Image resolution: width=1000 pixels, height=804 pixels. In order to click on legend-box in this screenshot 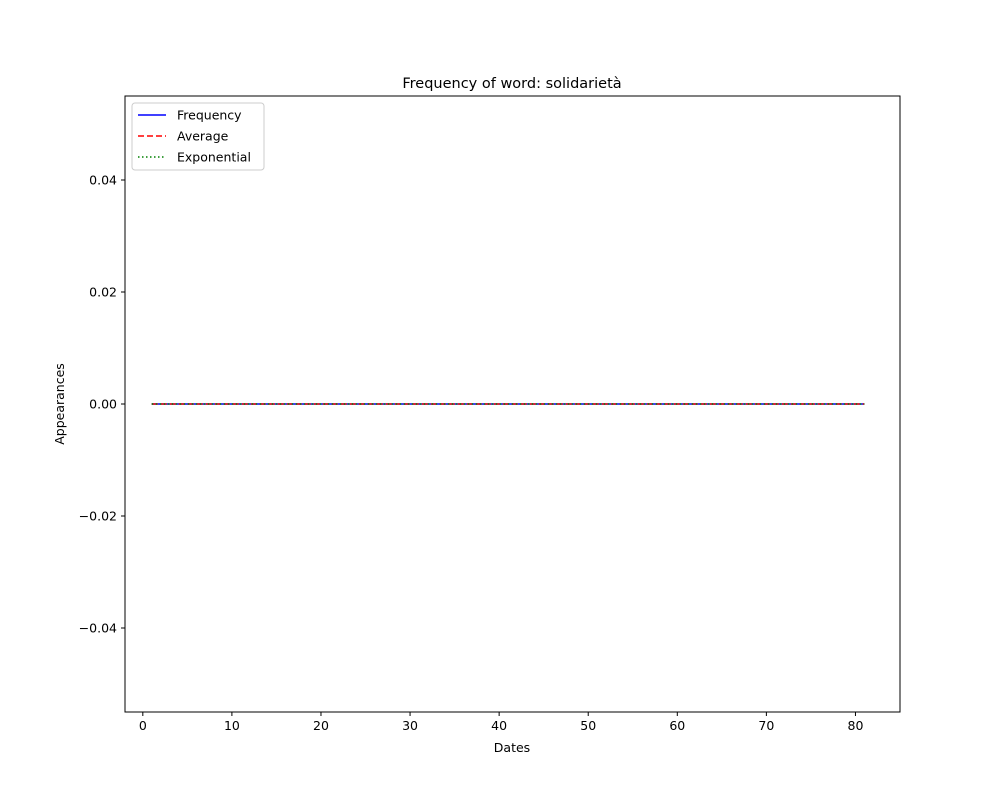, I will do `click(198, 136)`.